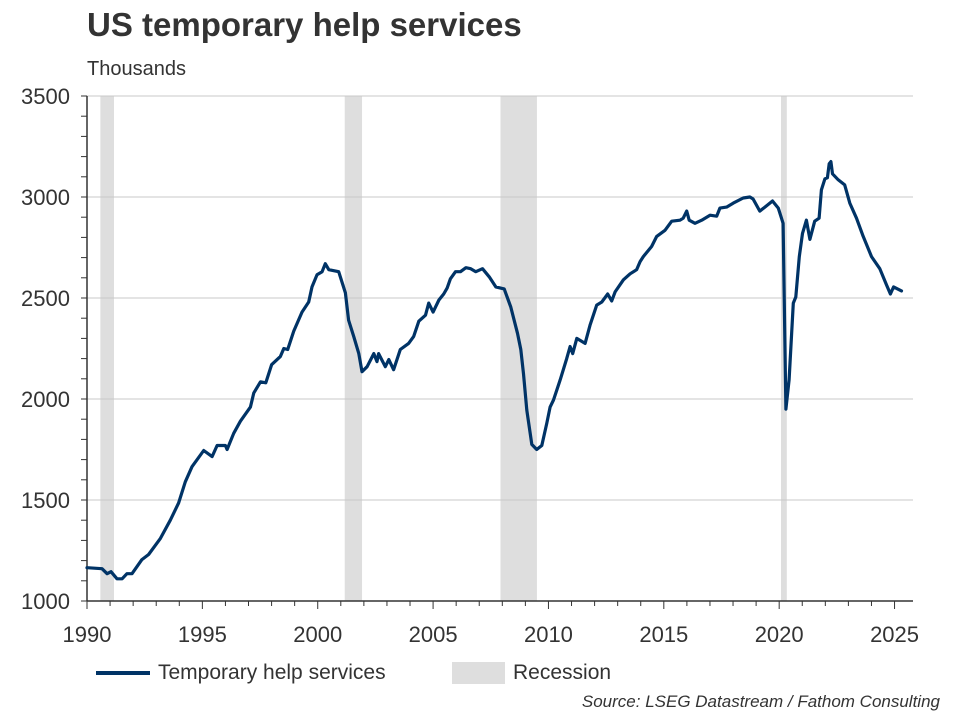 The width and height of the screenshot is (960, 720). What do you see at coordinates (317, 634) in the screenshot?
I see `x-tick-label: 2000` at bounding box center [317, 634].